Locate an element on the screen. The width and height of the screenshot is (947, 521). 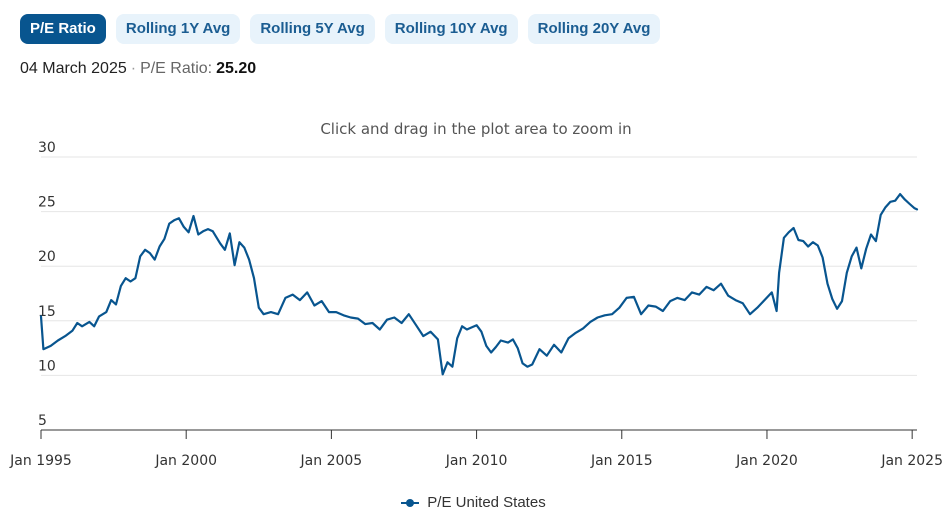
y-tick-label: 30 is located at coordinates (47, 148).